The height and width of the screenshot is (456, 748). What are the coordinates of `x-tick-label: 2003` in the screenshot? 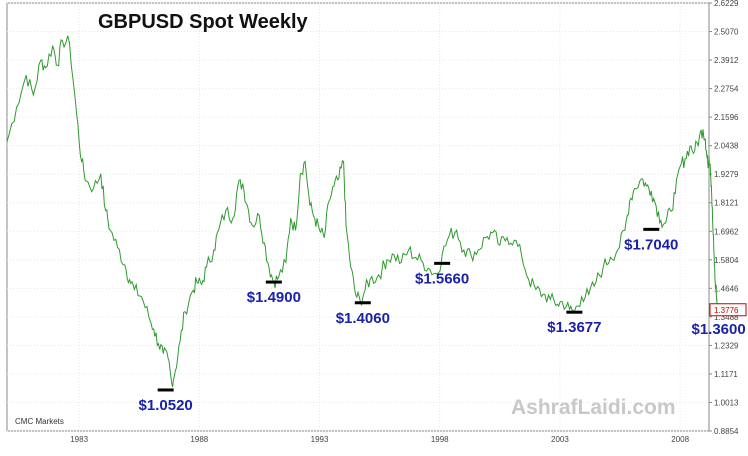 It's located at (560, 439).